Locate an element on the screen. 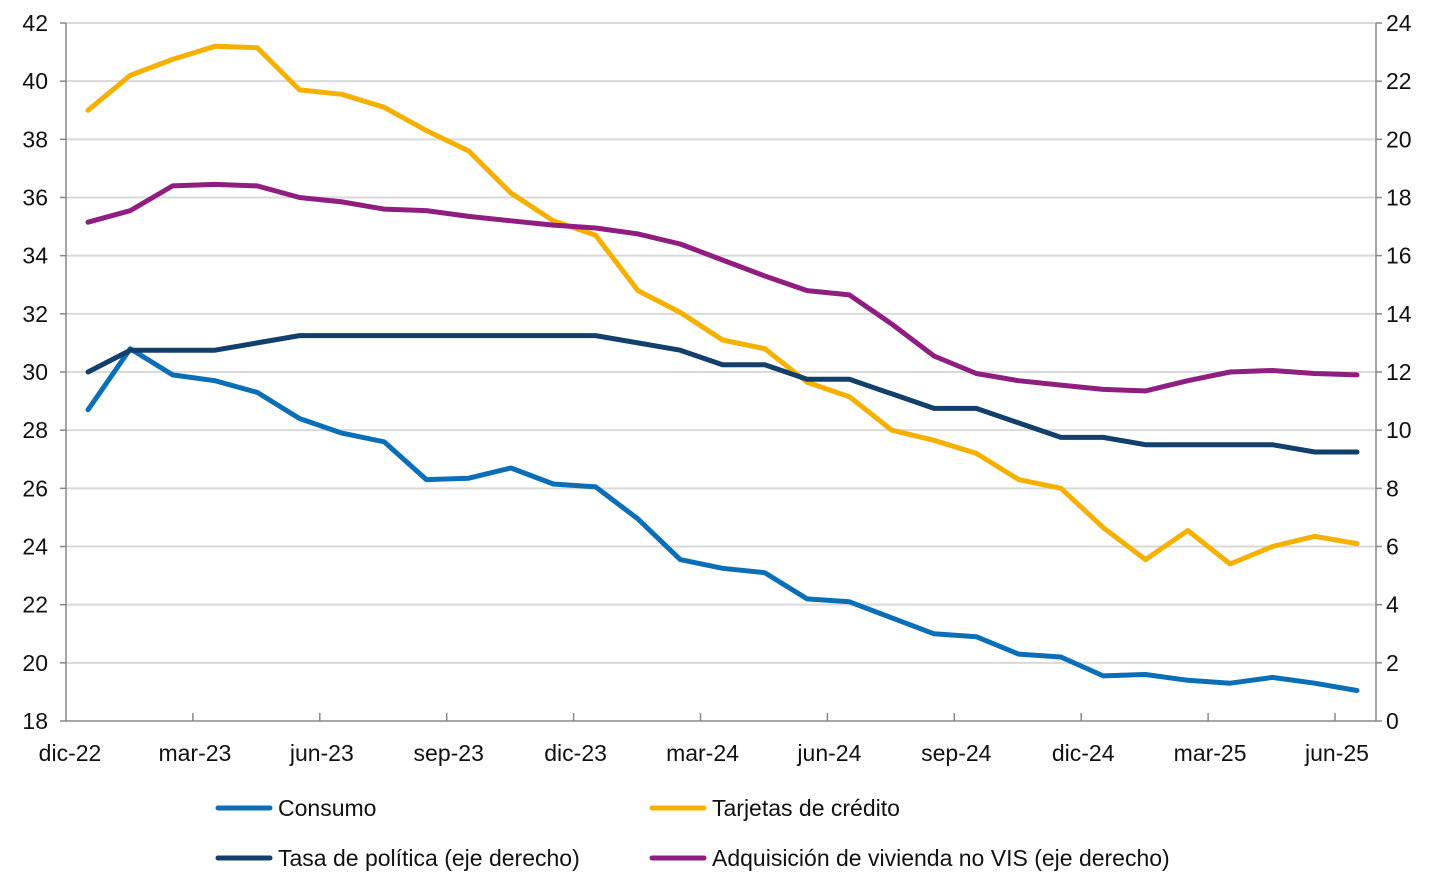 The height and width of the screenshot is (885, 1440). right-tick-label: 18 is located at coordinates (1399, 198).